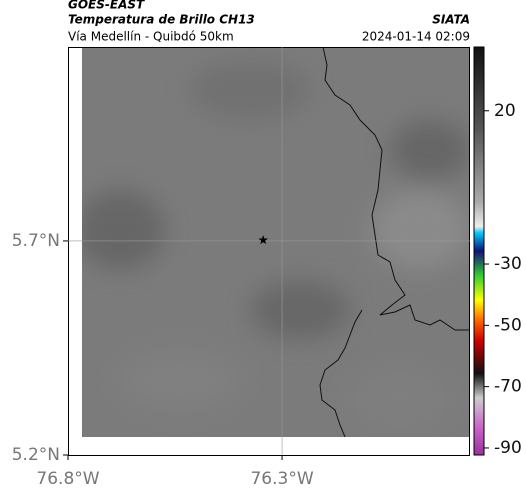 The height and width of the screenshot is (491, 526). Describe the element at coordinates (36, 241) in the screenshot. I see `y-tick-label: 5.7°N` at that location.